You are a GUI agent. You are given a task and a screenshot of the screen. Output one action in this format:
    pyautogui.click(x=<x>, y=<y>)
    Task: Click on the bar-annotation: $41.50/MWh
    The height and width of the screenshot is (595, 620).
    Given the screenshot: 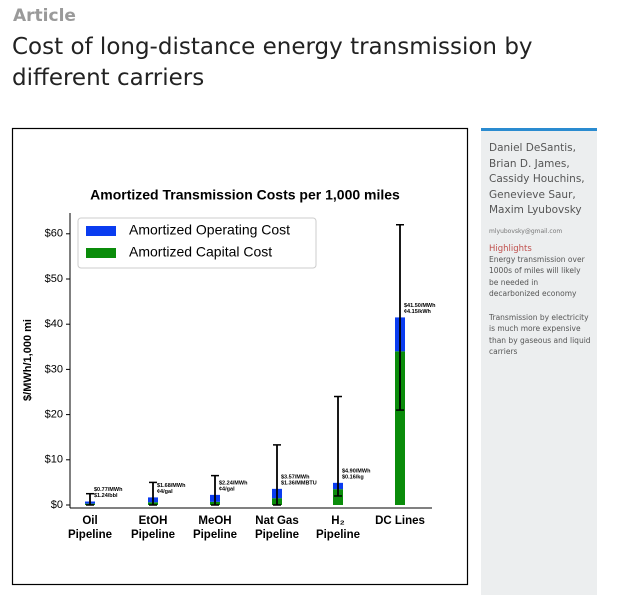 What is the action you would take?
    pyautogui.click(x=420, y=306)
    